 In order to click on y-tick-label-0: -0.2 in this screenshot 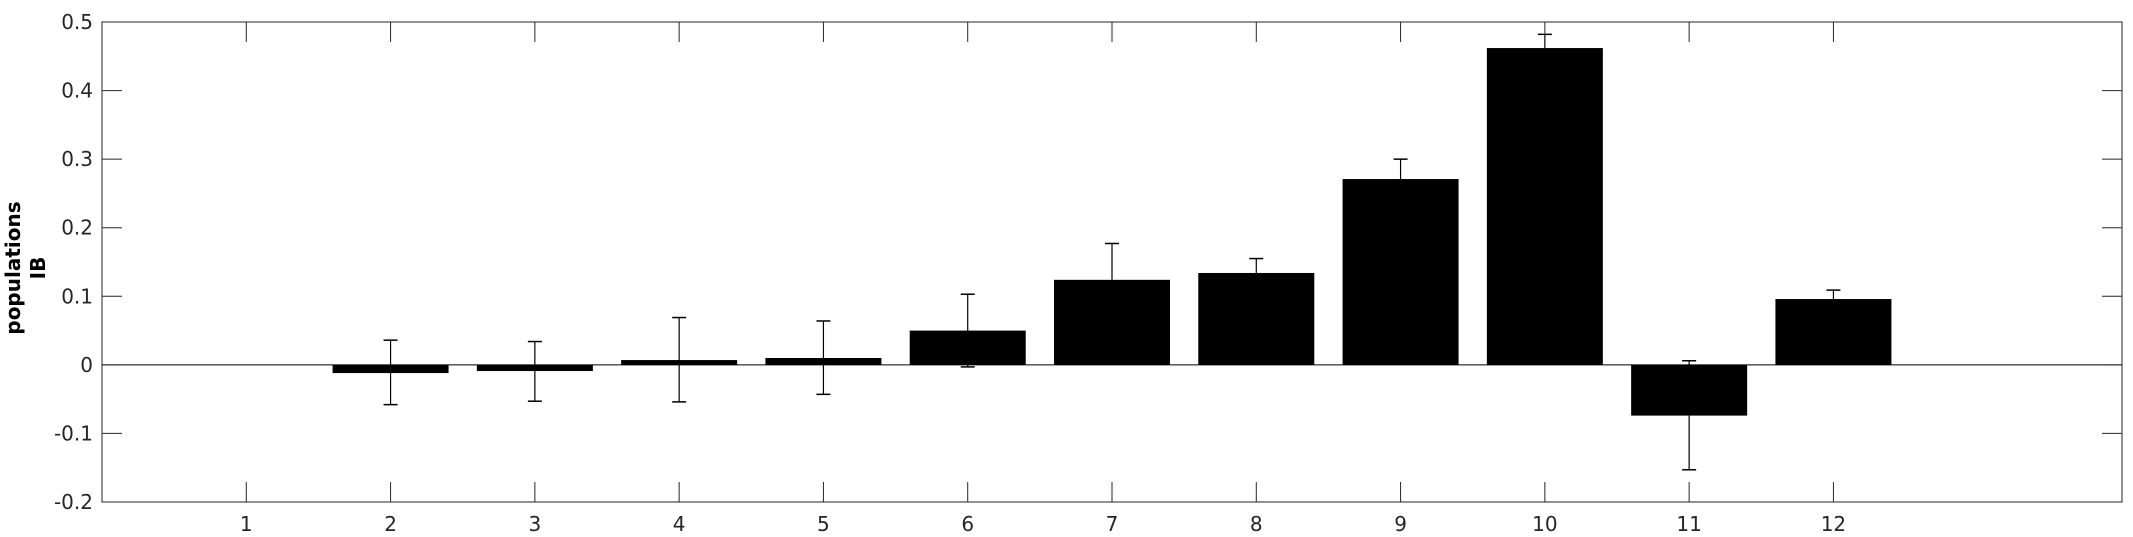, I will do `click(73, 502)`.